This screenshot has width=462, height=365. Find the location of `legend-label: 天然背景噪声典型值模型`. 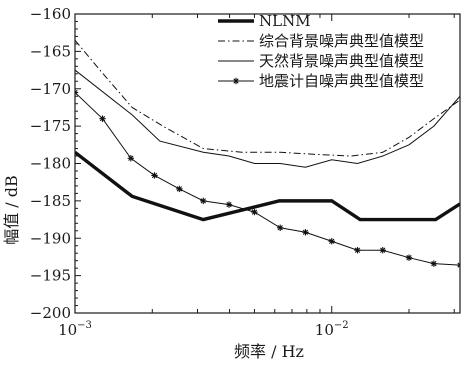

legend-label: 天然背景噪声典型值模型 is located at coordinates (341, 61).